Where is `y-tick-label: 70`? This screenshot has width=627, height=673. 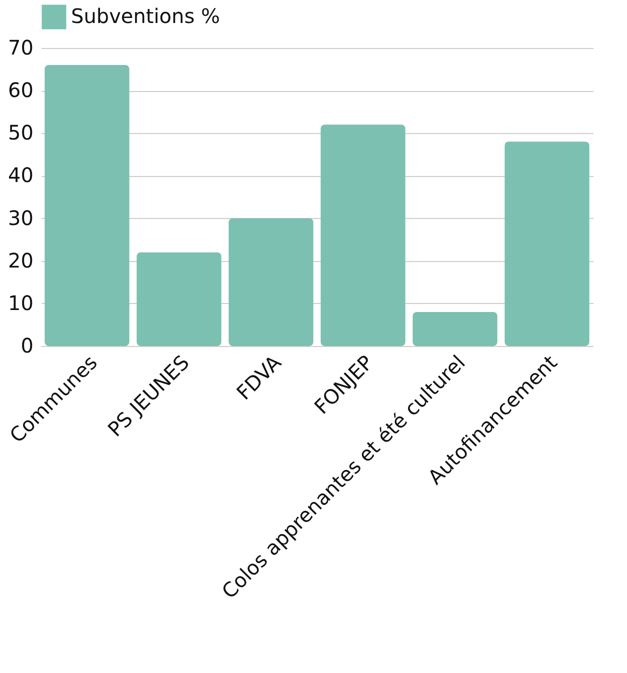
y-tick-label: 70 is located at coordinates (21, 48).